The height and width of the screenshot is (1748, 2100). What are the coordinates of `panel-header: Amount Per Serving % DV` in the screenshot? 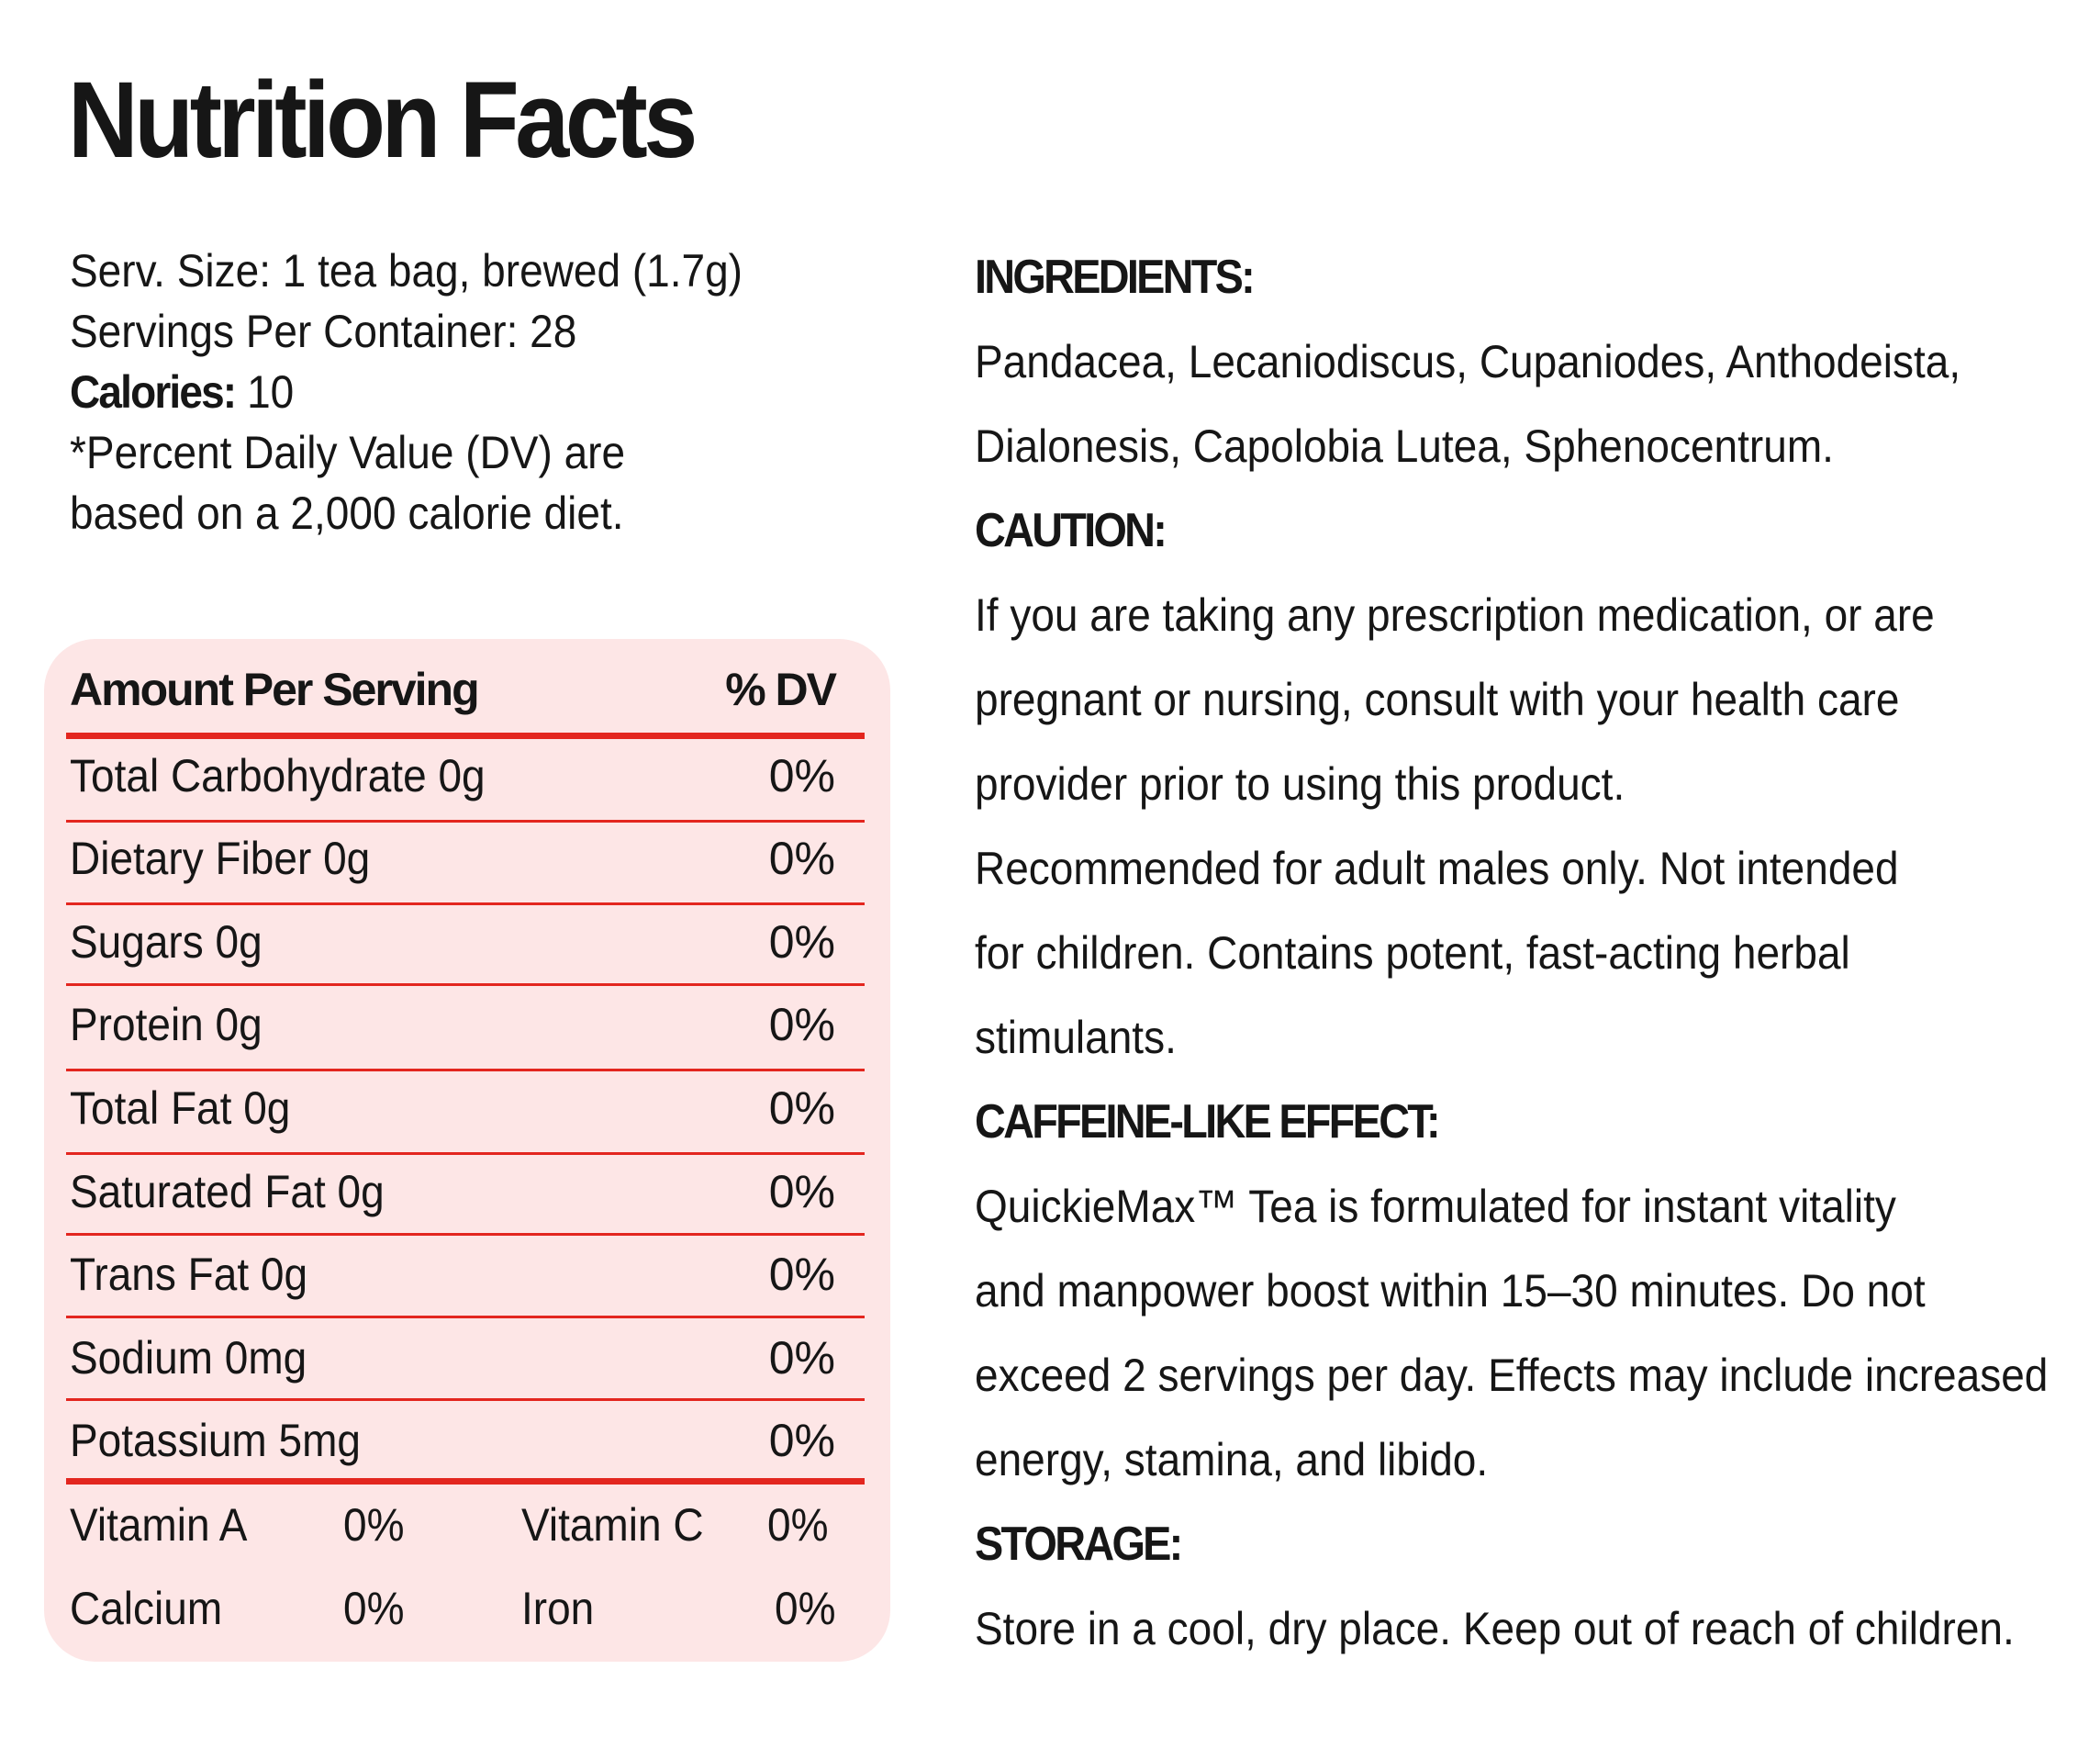 It's located at (453, 689).